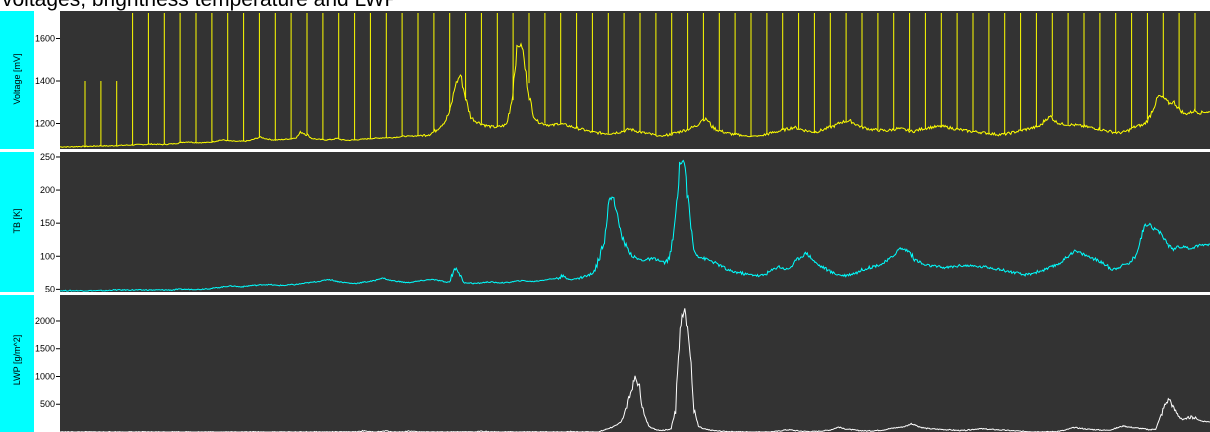 The image size is (1210, 432). Describe the element at coordinates (45, 321) in the screenshot. I see `lwp-ytick-label: 2000` at that location.